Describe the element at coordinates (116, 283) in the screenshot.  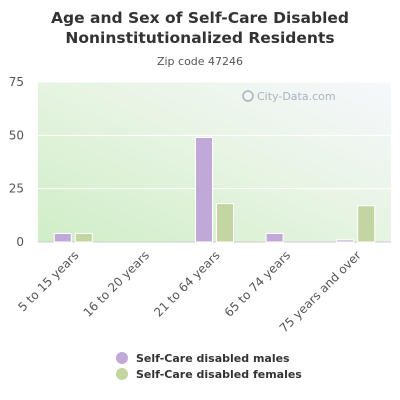
I see `x-tick-label: 16 to 20 years` at that location.